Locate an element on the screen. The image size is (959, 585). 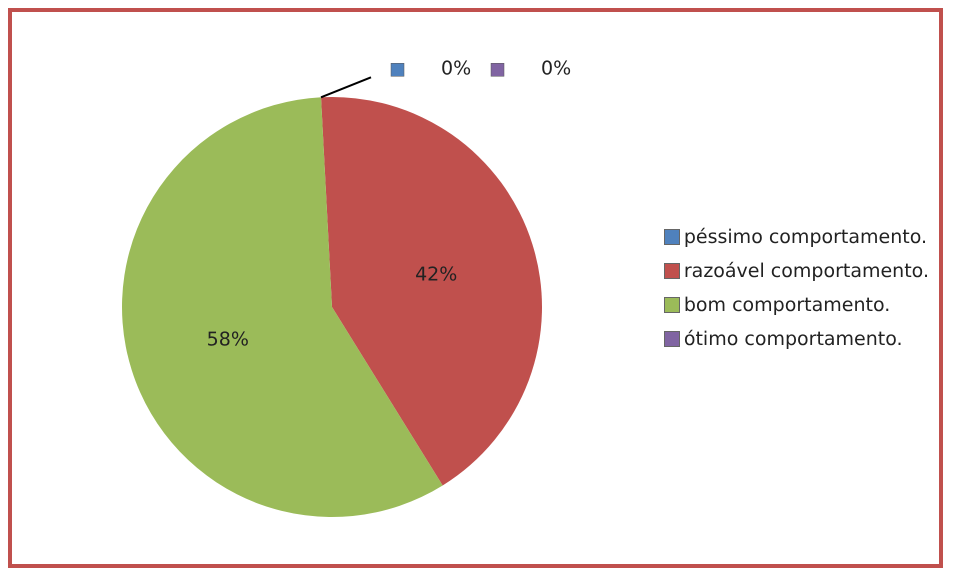
legend-label: ótimo comportamento. is located at coordinates (793, 339).